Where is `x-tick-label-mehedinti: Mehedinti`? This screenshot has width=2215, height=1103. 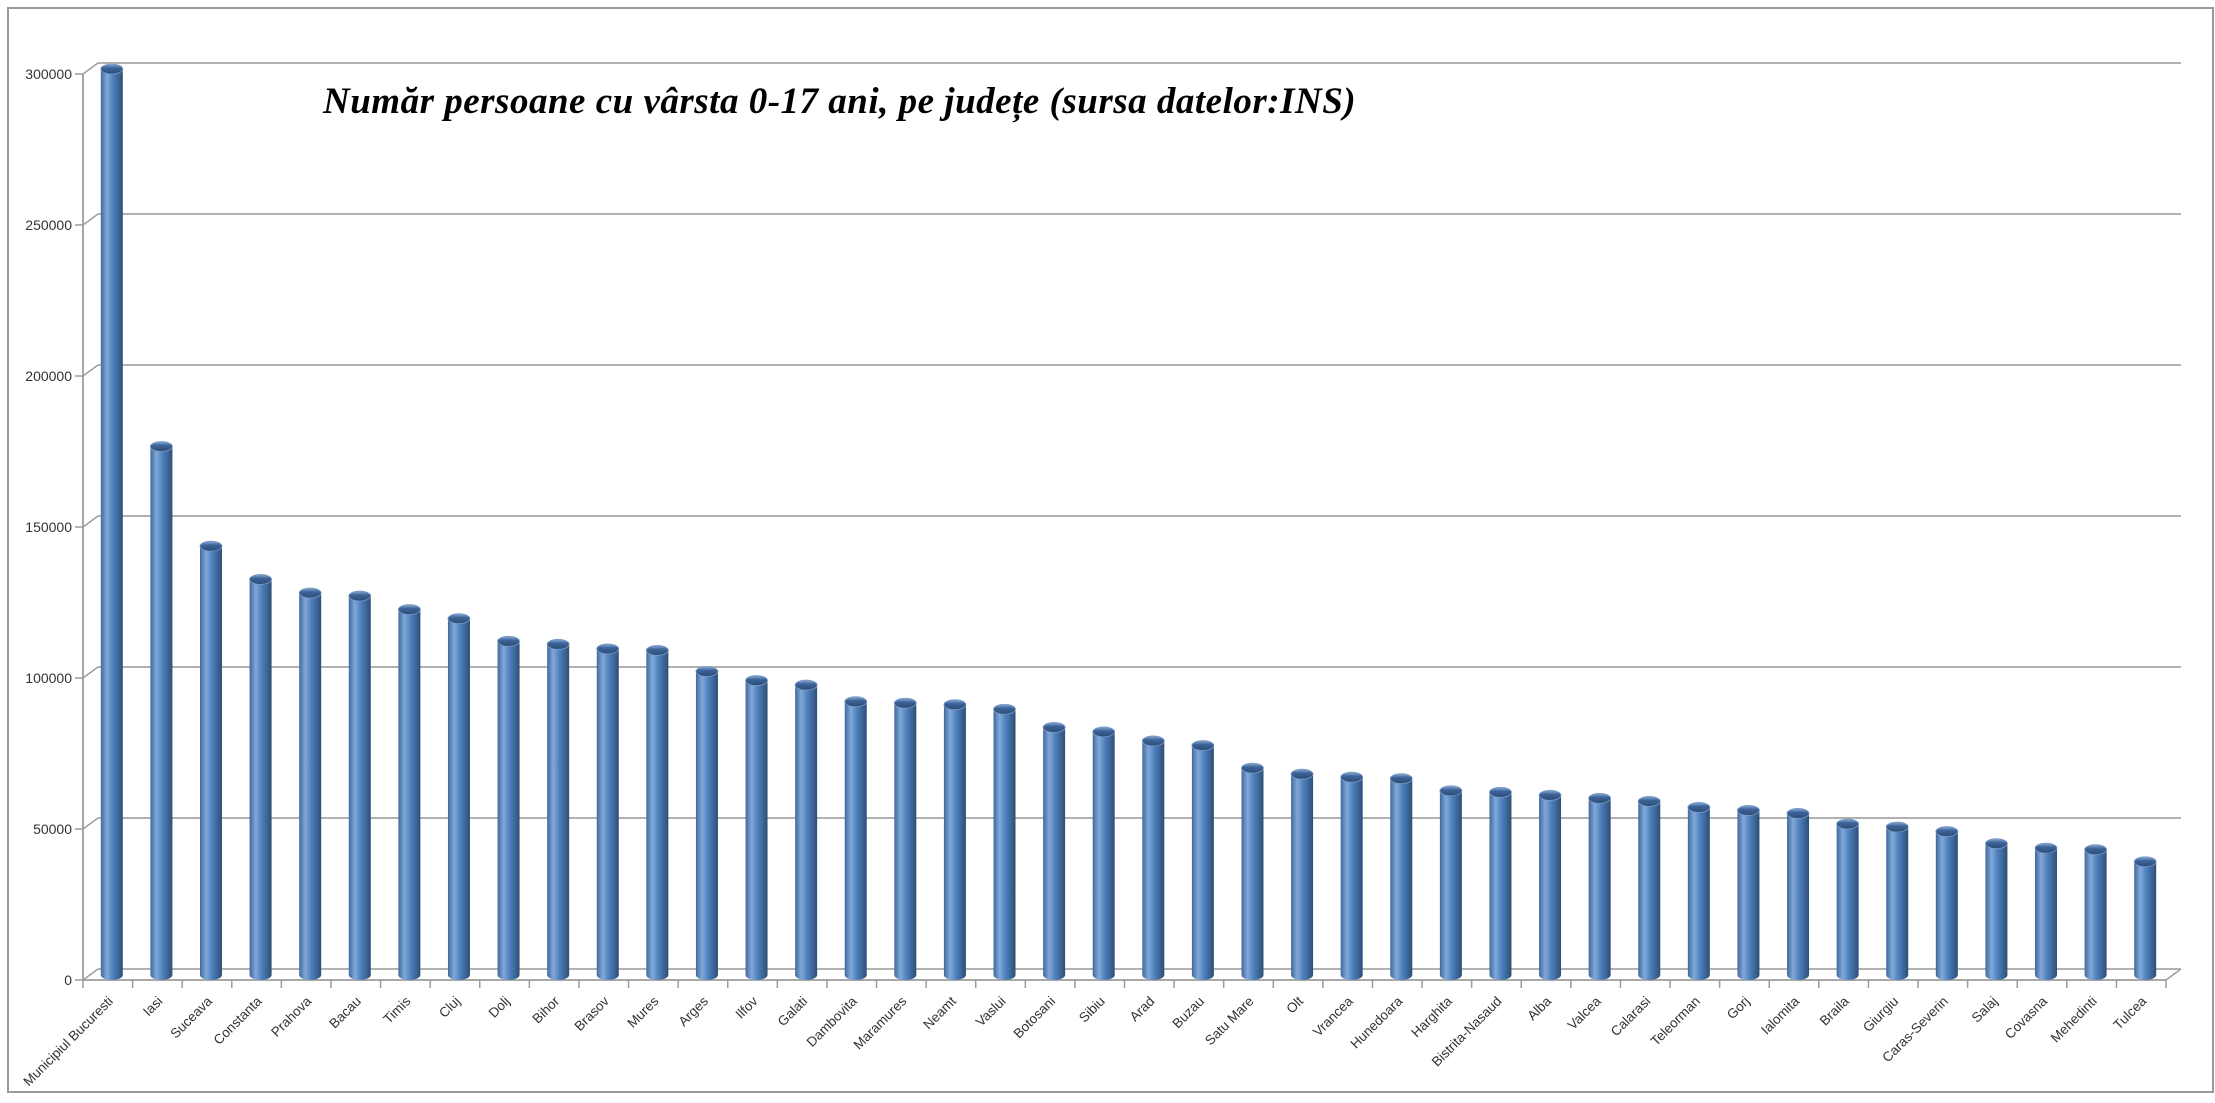 x-tick-label-mehedinti: Mehedinti is located at coordinates (2074, 1020).